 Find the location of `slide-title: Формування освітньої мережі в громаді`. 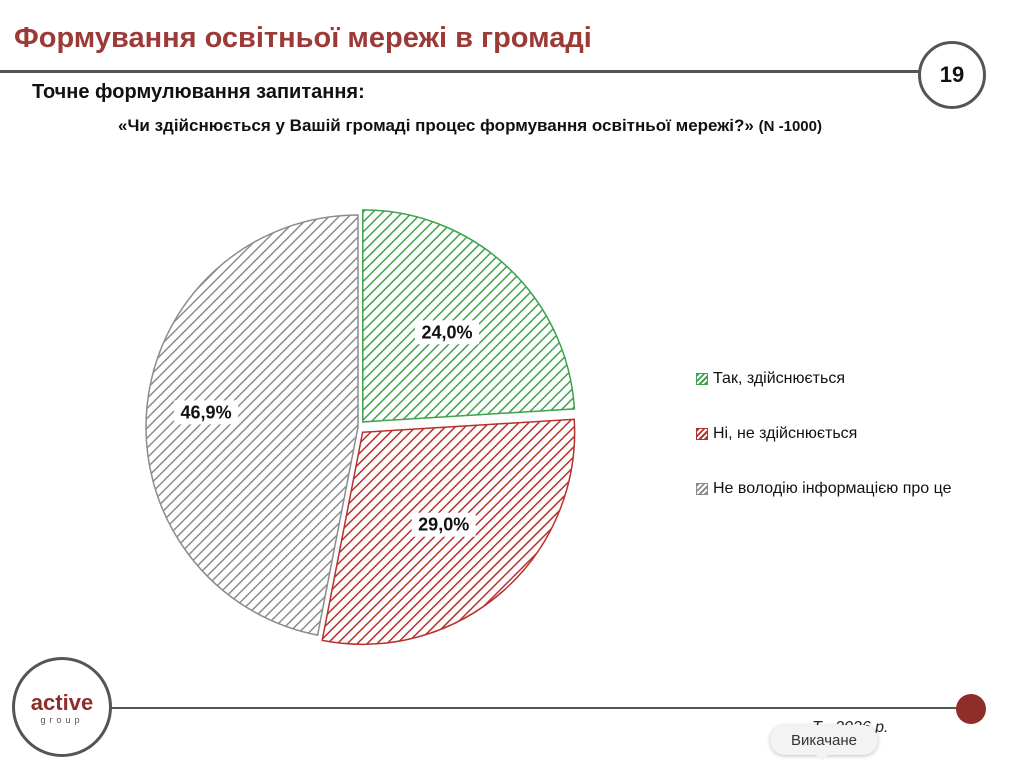

slide-title: Формування освітньої мережі в громаді is located at coordinates (303, 38).